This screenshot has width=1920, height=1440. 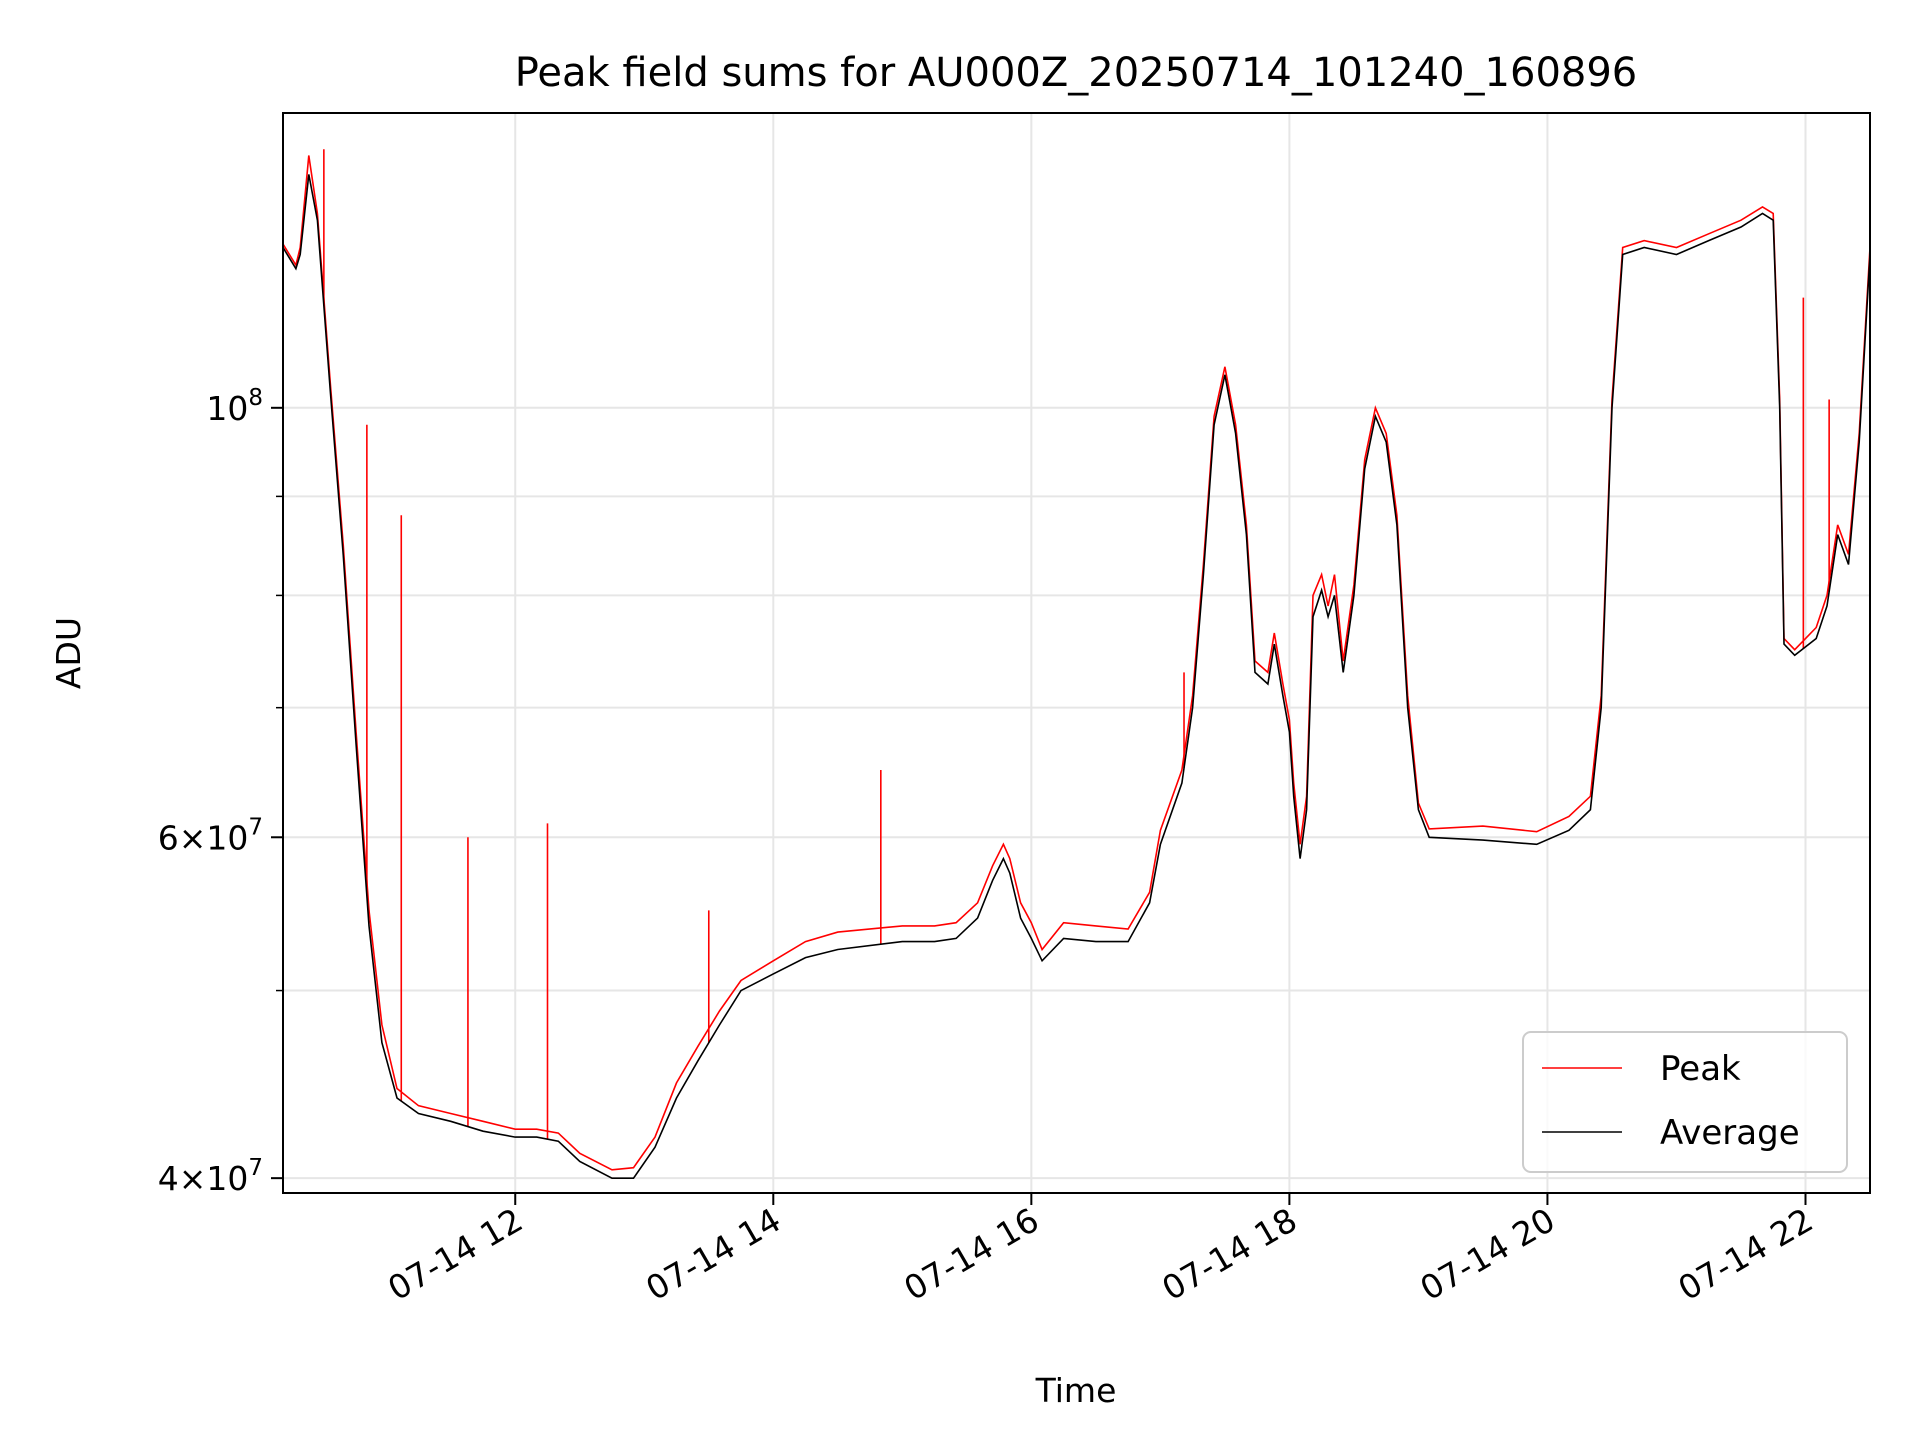 What do you see at coordinates (1745, 1254) in the screenshot?
I see `x-tick-label: 07-14 22` at bounding box center [1745, 1254].